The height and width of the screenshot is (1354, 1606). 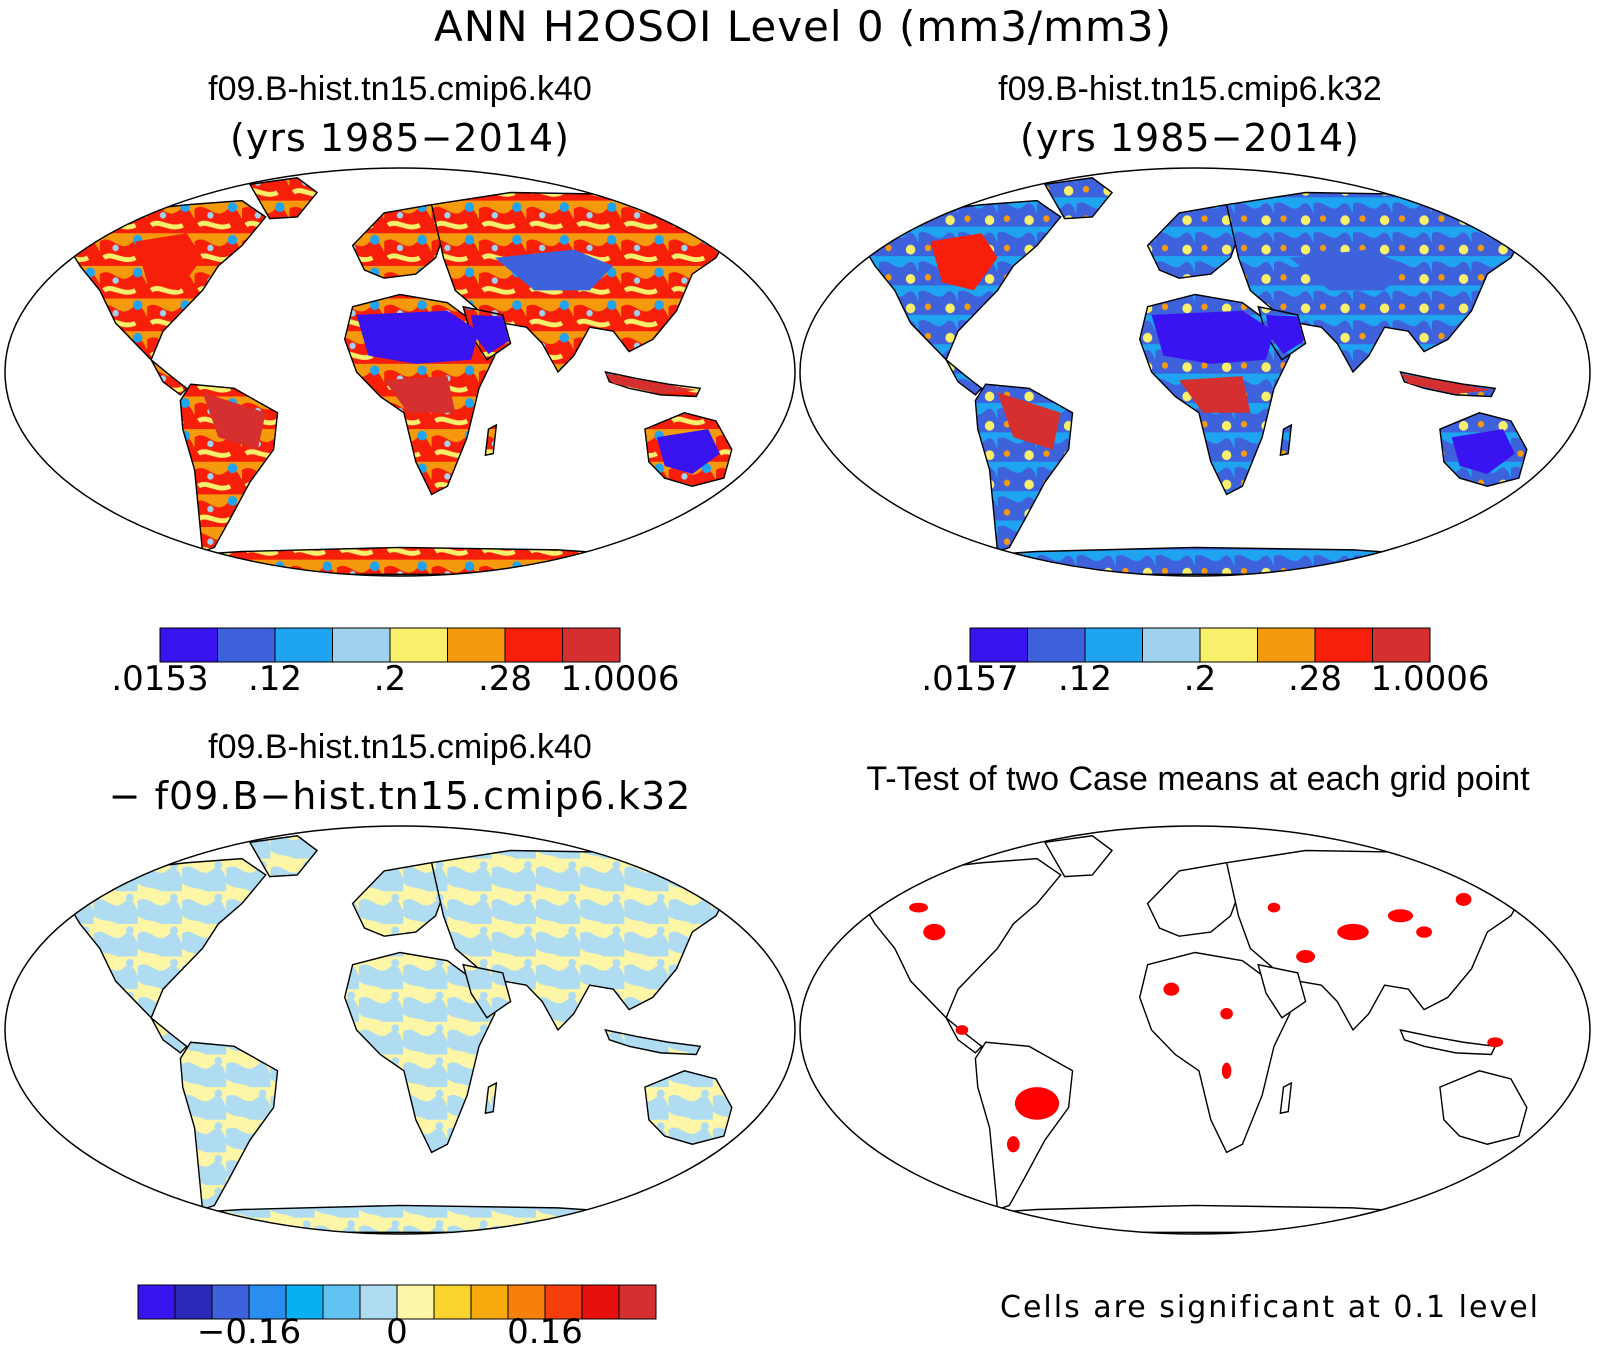 What do you see at coordinates (249, 1332) in the screenshot?
I see `colorbar-label: −0.16` at bounding box center [249, 1332].